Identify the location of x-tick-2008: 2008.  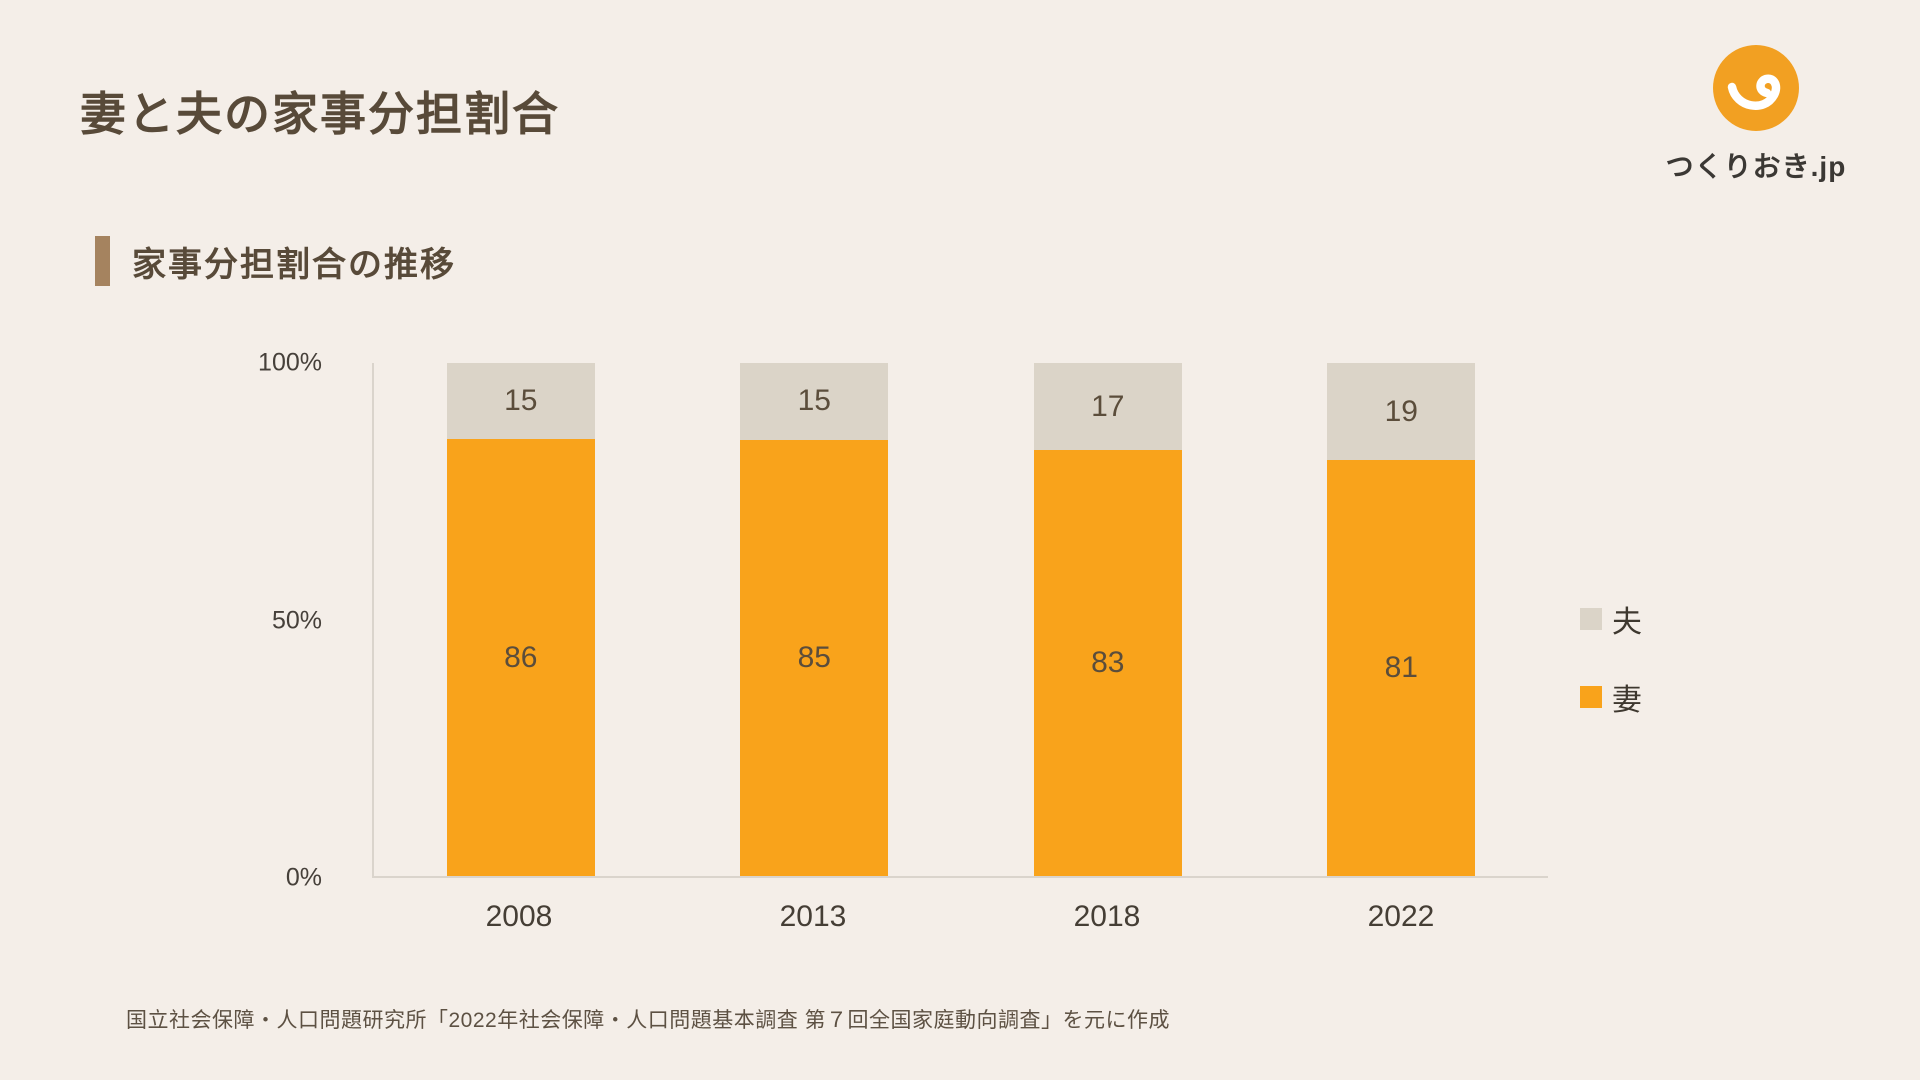
(519, 916).